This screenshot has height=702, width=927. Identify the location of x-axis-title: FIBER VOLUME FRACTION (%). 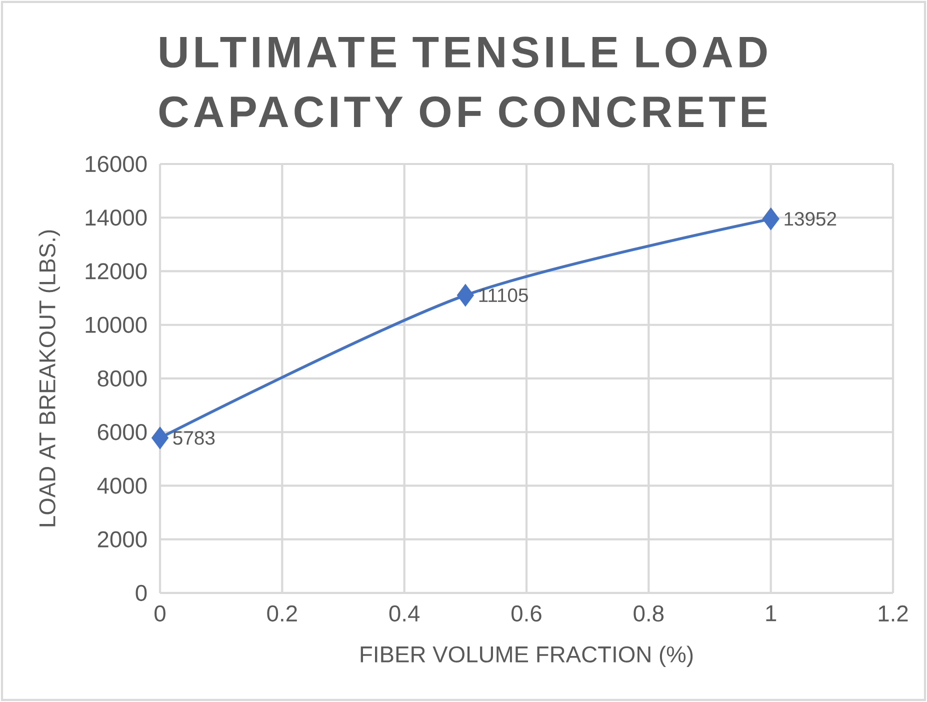
(526, 657).